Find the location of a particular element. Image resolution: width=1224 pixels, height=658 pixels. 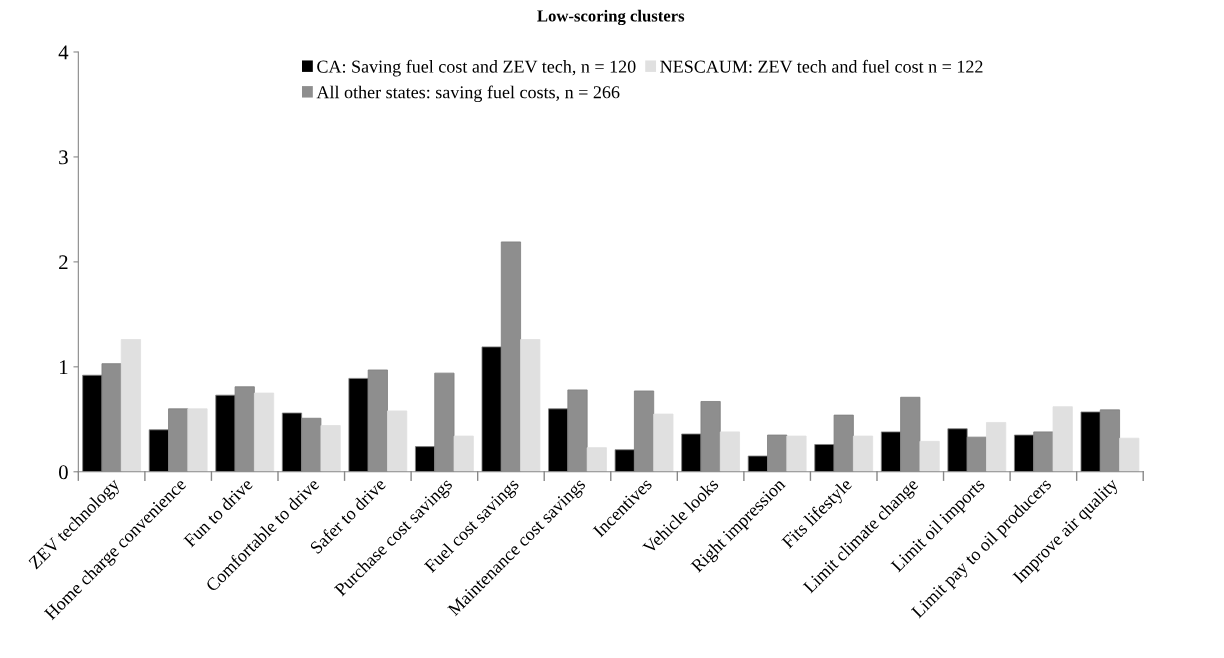

y-tick-label: 3 is located at coordinates (63, 157).